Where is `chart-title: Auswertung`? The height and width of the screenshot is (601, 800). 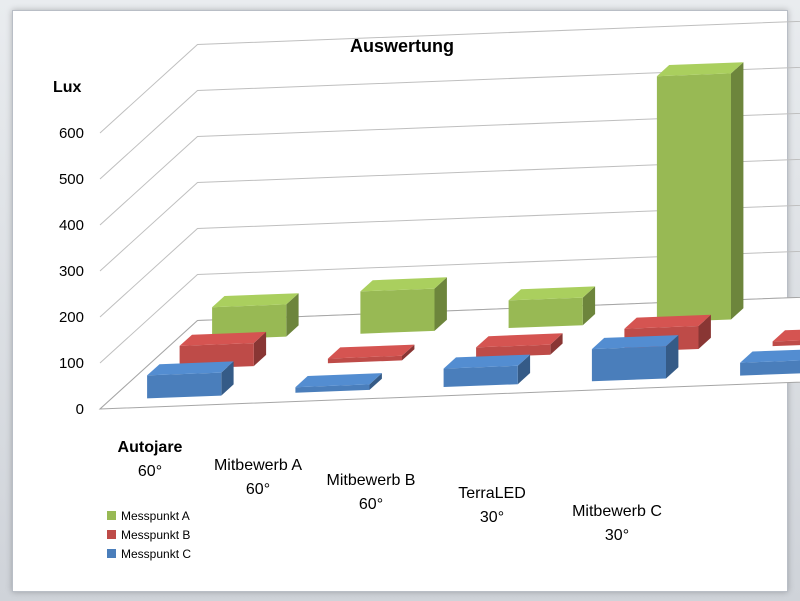
chart-title: Auswertung is located at coordinates (402, 46).